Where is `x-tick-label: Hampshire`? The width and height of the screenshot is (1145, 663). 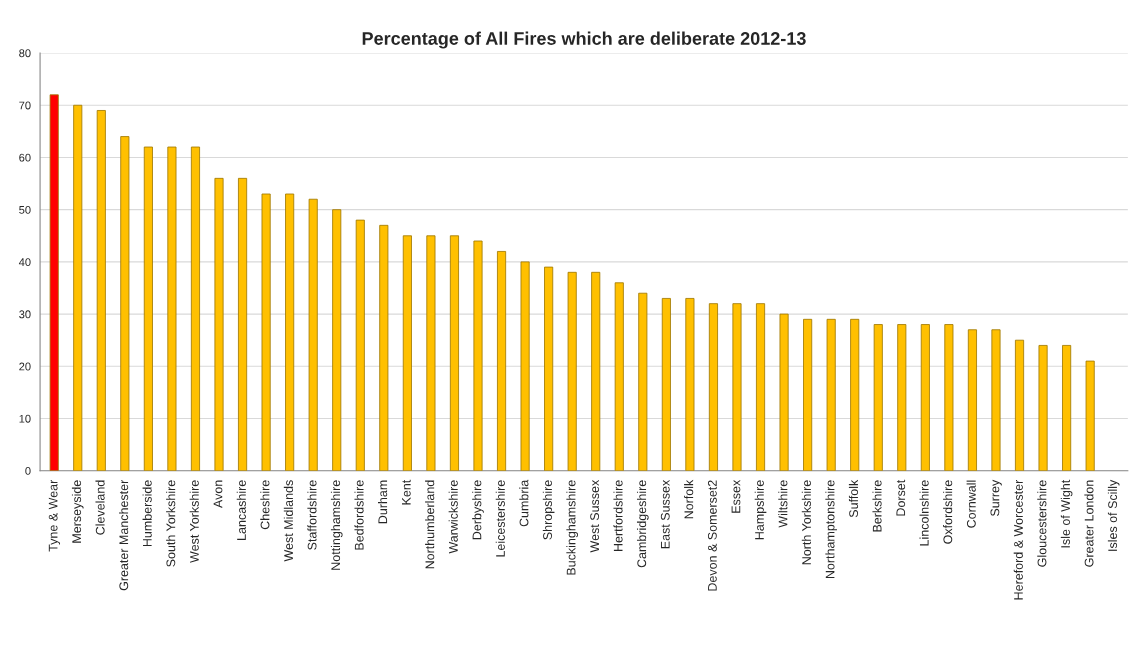
x-tick-label: Hampshire is located at coordinates (760, 510).